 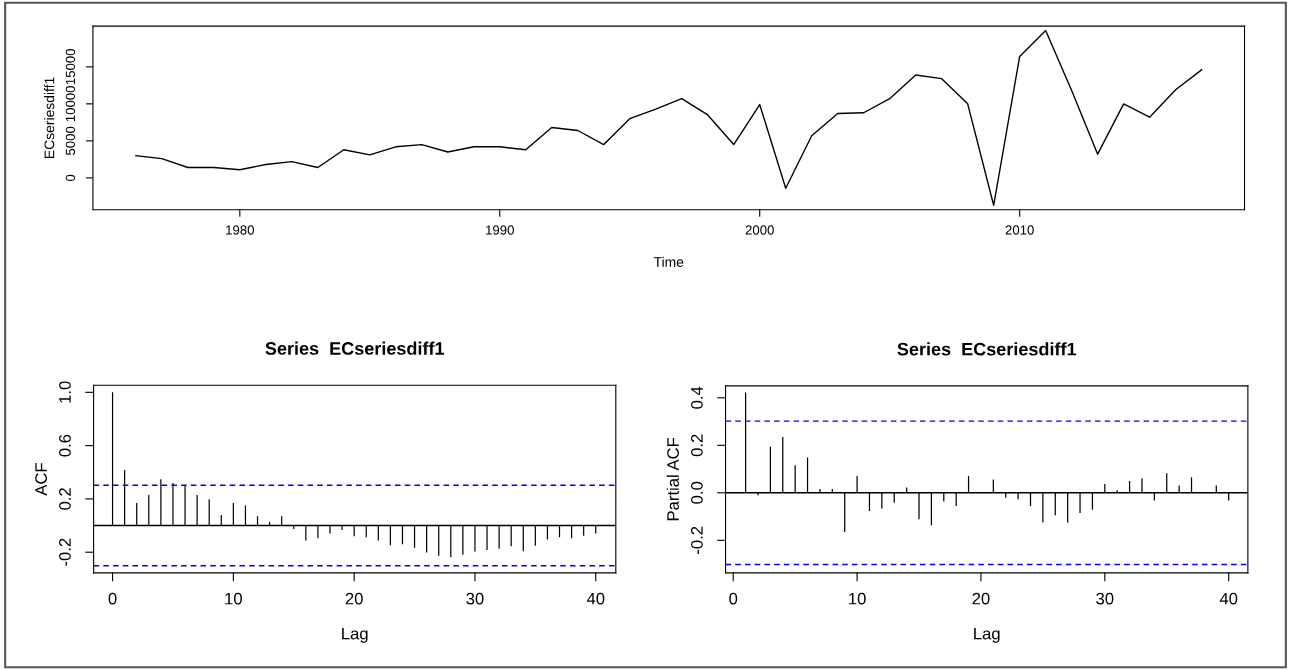 I want to click on y-tick-label: 0, so click(x=70, y=178).